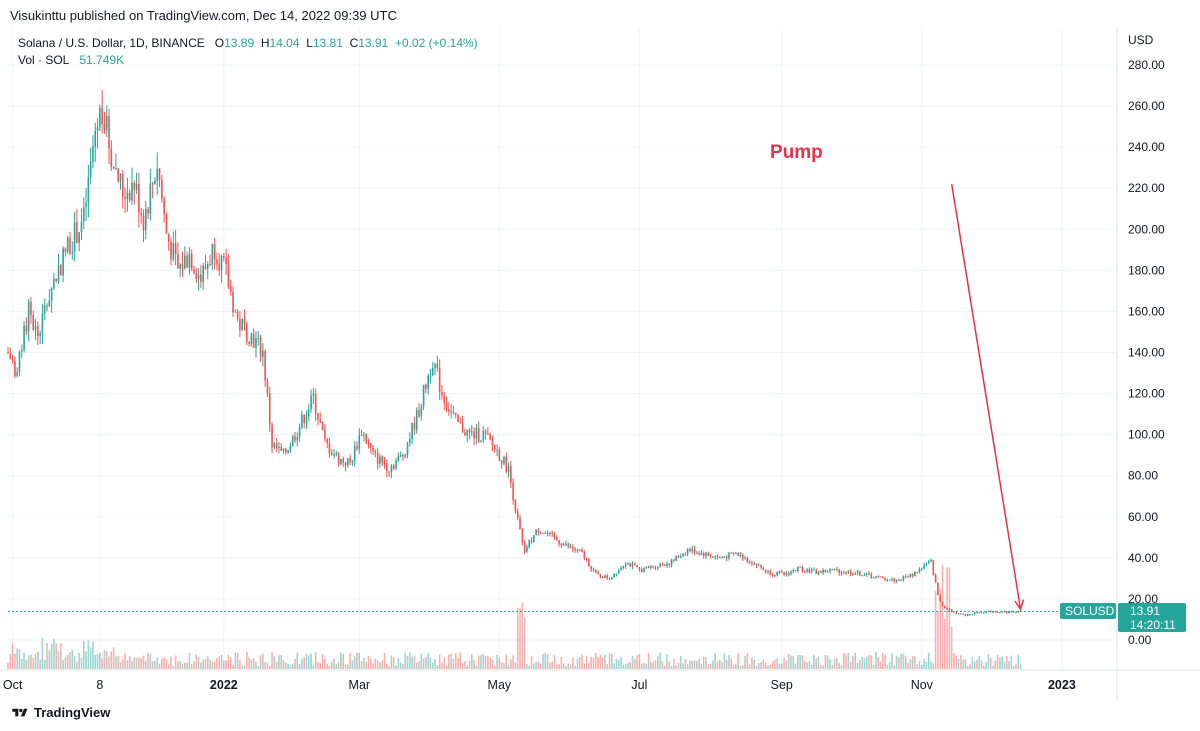  I want to click on close-label: C, so click(354, 43).